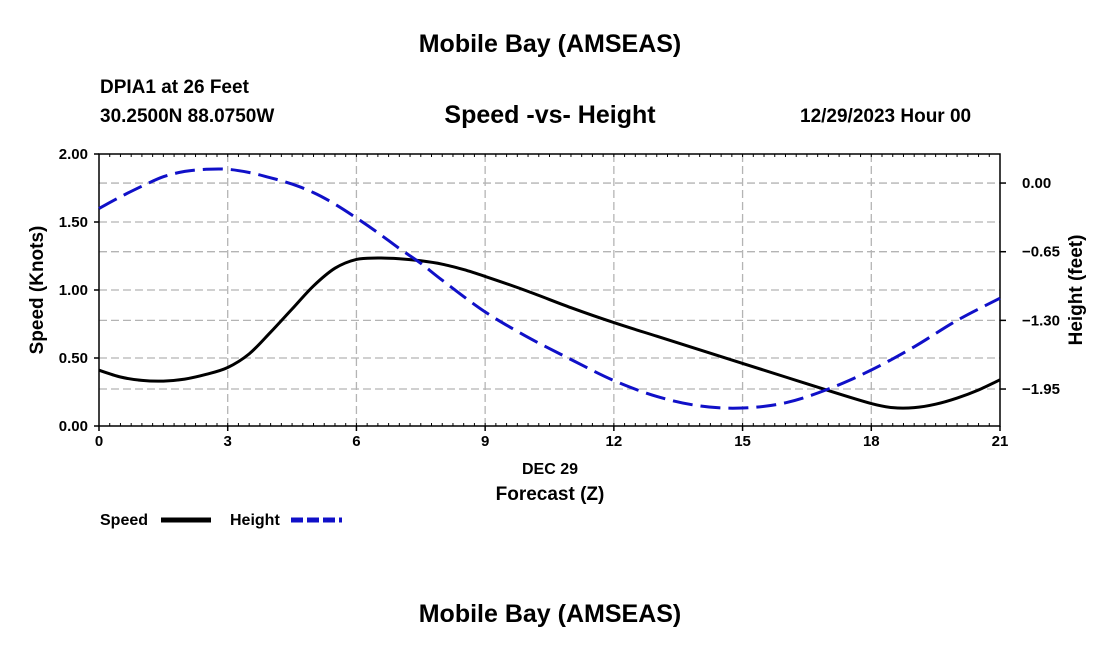 The height and width of the screenshot is (650, 1100). What do you see at coordinates (221, 520) in the screenshot?
I see `legend: Speed Height` at bounding box center [221, 520].